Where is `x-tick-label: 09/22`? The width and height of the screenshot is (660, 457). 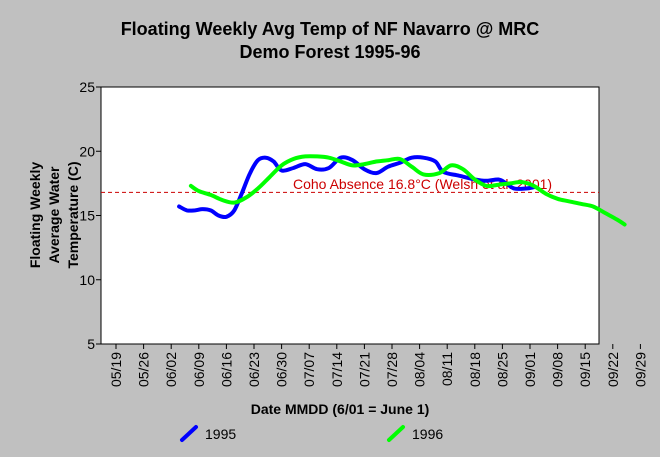 x-tick-label: 09/22 is located at coordinates (613, 369).